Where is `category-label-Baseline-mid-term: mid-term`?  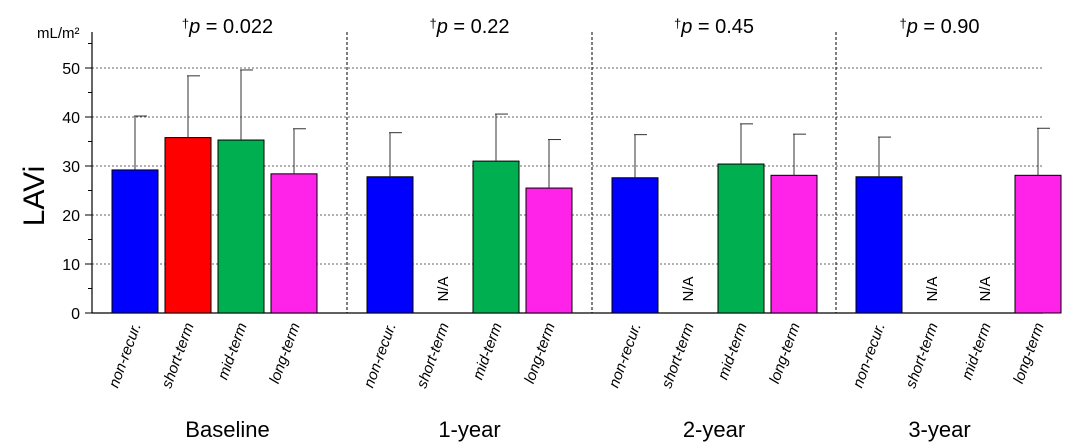
category-label-Baseline-mid-term: mid-term is located at coordinates (233, 351).